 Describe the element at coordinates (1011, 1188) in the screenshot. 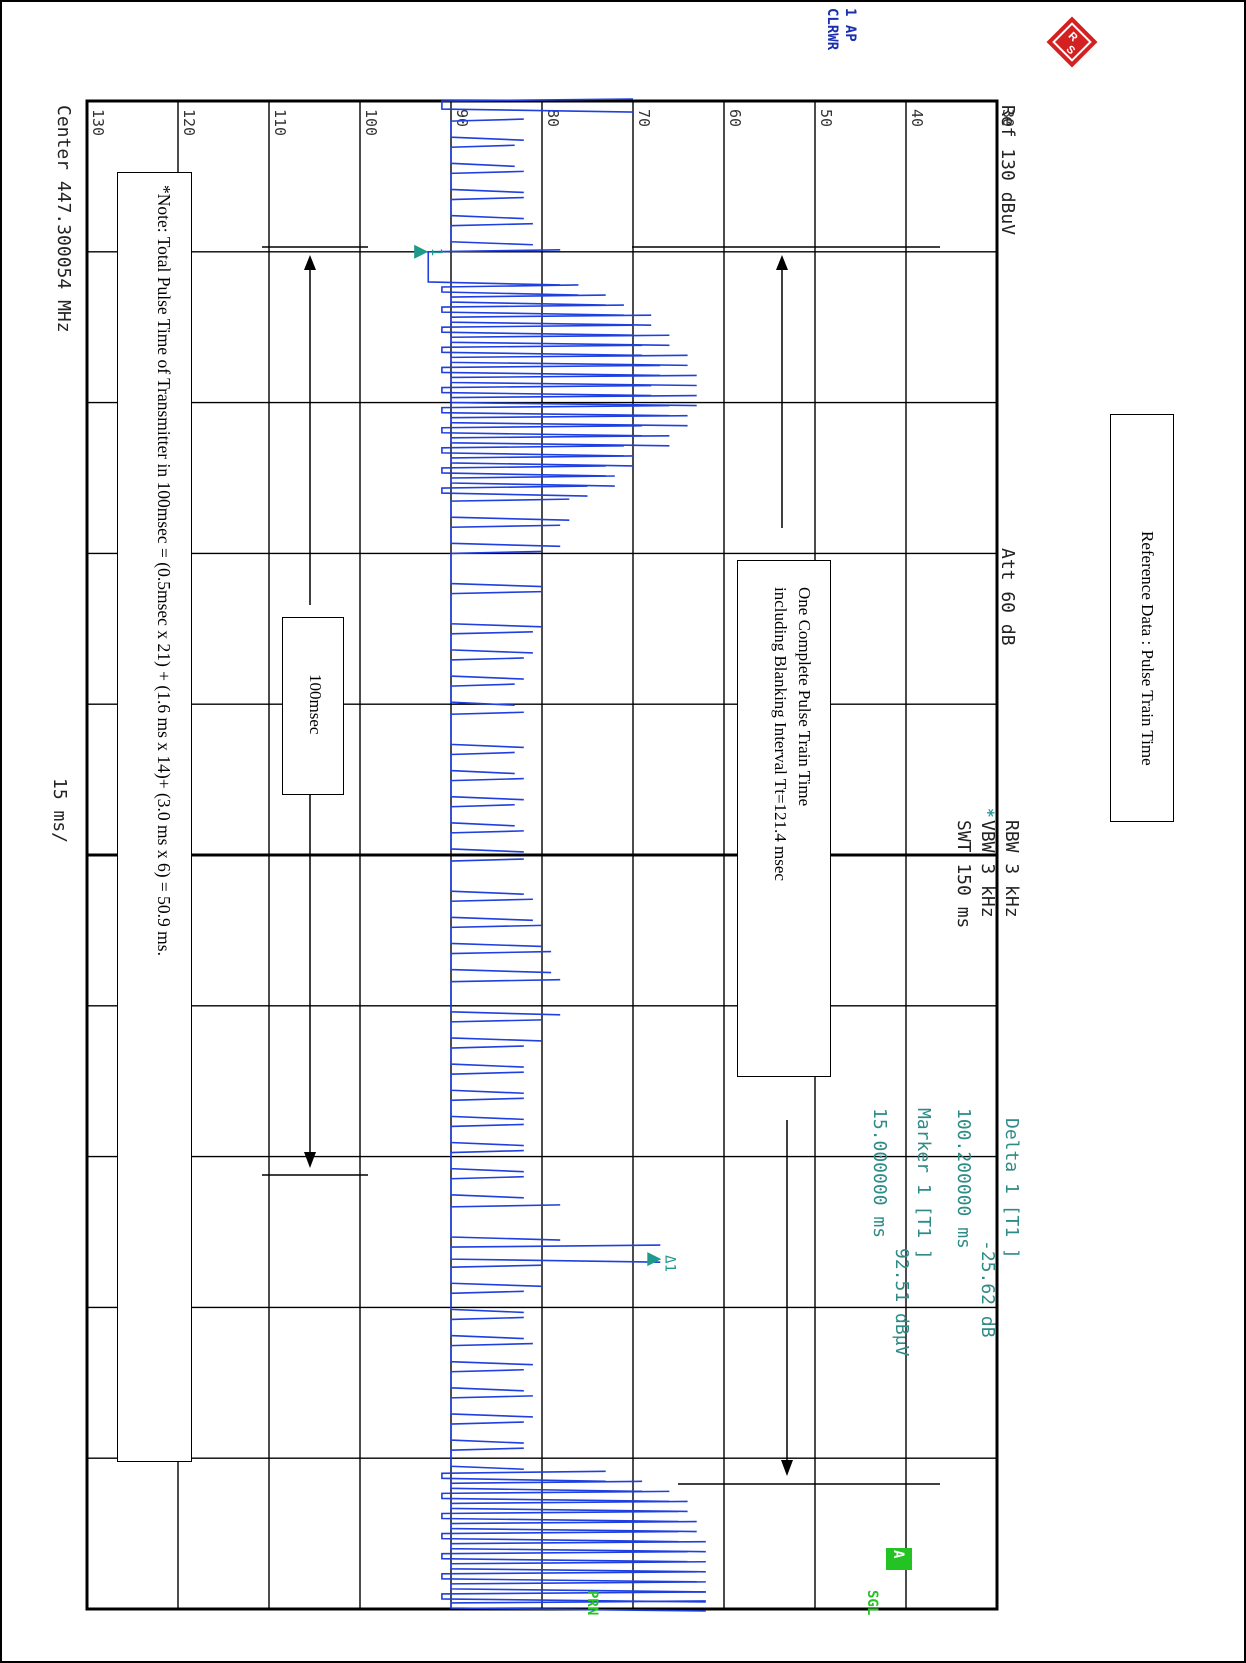

I see `delta-label: Delta 1 [T1 ]` at that location.